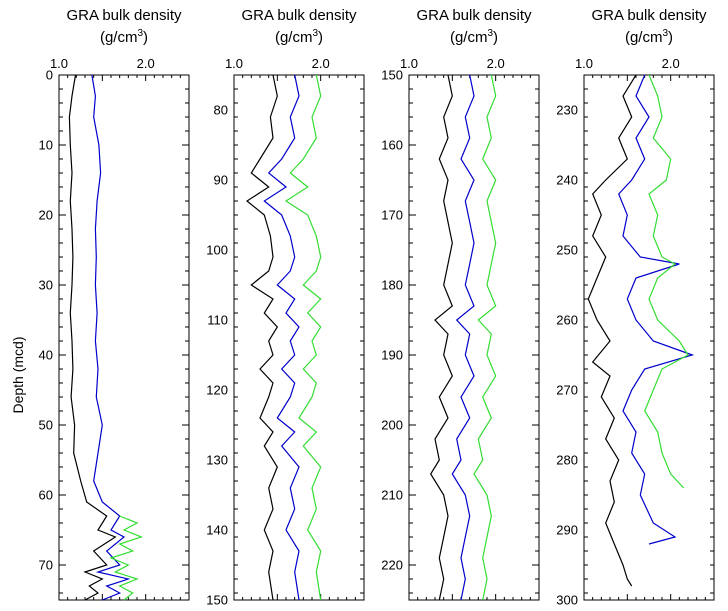  What do you see at coordinates (392, 565) in the screenshot?
I see `y-tick-label: 220` at bounding box center [392, 565].